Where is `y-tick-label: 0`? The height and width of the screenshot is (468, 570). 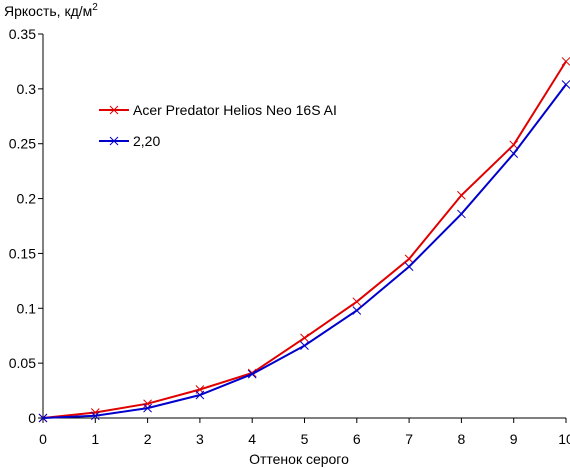
y-tick-label: 0 is located at coordinates (32, 418).